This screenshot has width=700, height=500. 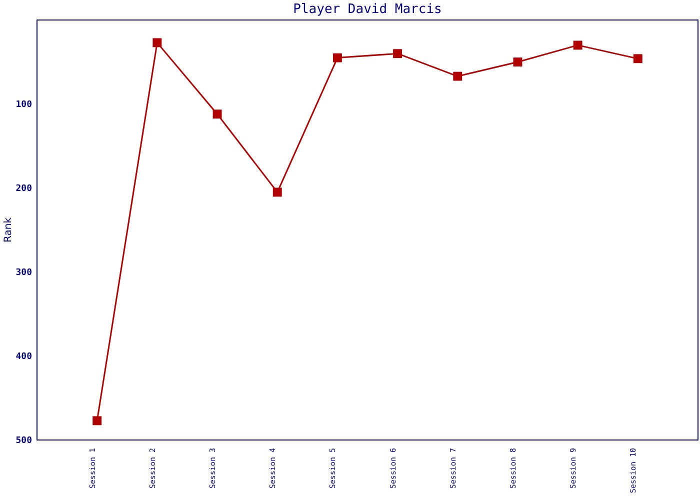 I want to click on y-tick-label: 400, so click(x=24, y=357).